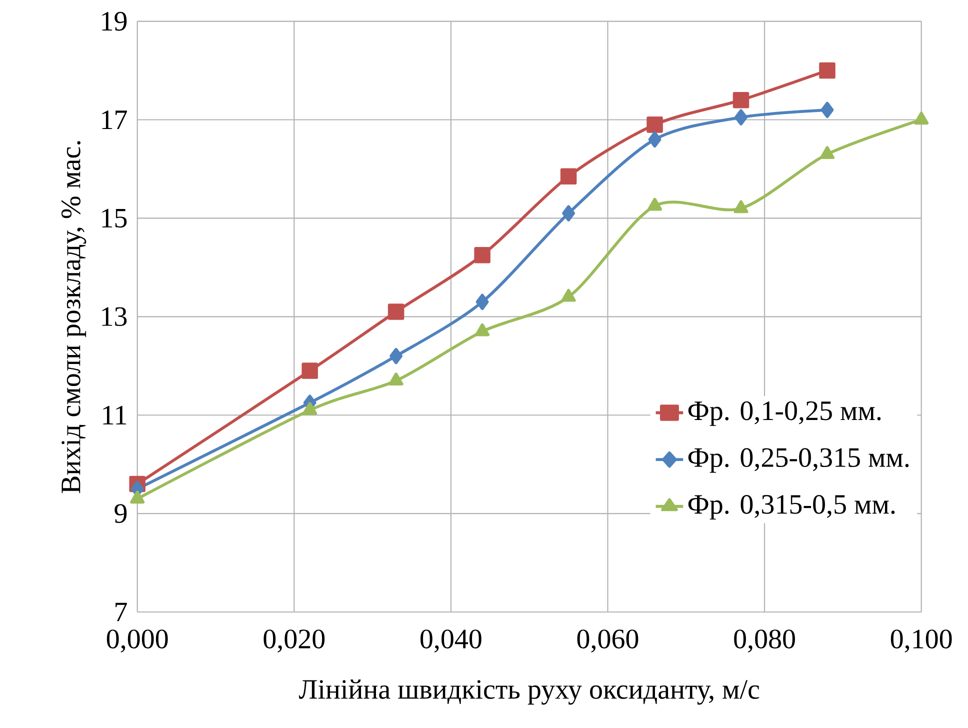  I want to click on legend-label: Фр. 0,1-0,25 мм., so click(784, 413).